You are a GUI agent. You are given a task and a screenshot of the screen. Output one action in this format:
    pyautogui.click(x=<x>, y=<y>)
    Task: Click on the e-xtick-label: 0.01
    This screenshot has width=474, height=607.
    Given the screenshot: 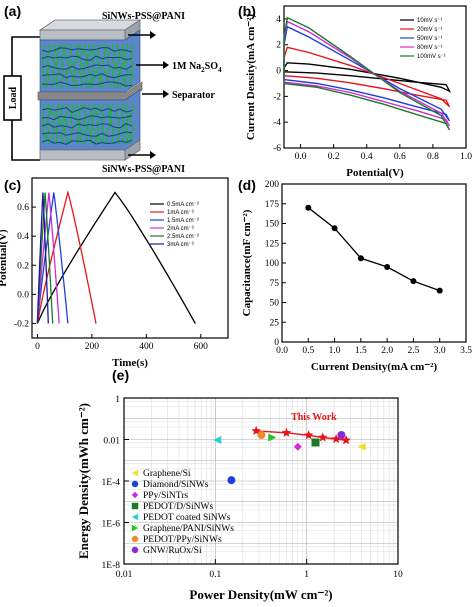 What is the action you would take?
    pyautogui.click(x=124, y=575)
    